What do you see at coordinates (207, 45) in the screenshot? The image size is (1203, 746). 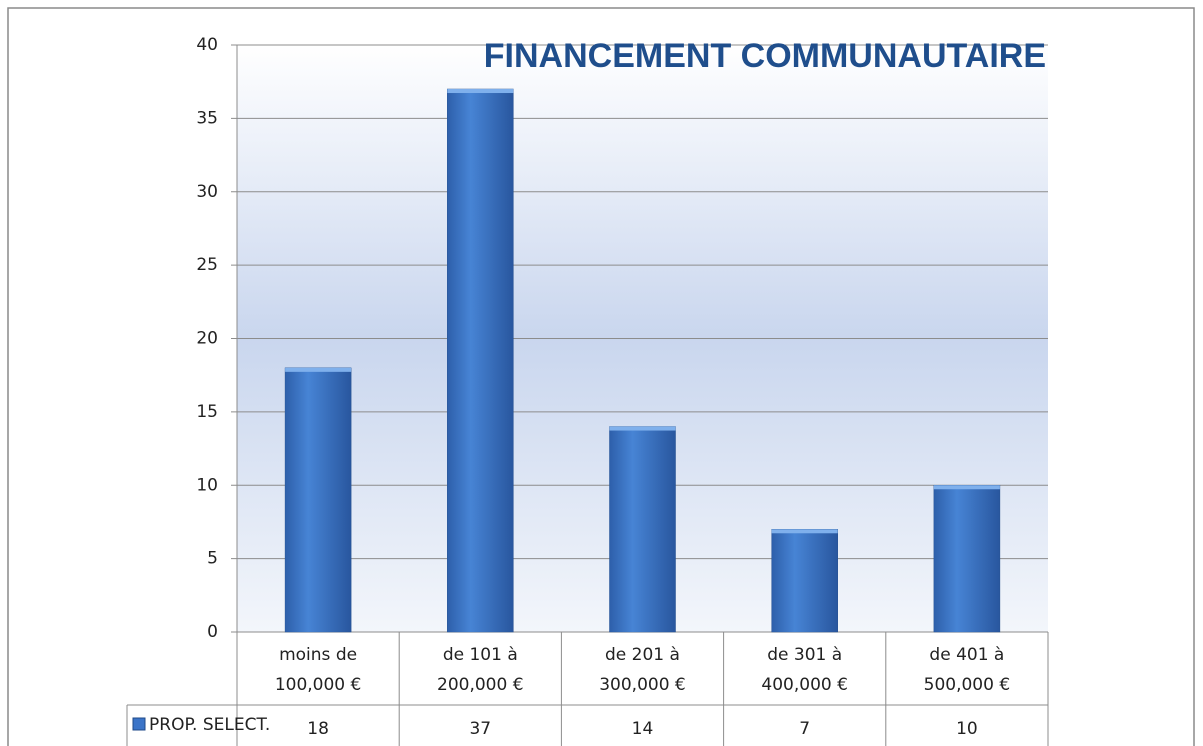 I see `y-tick-label: 40` at bounding box center [207, 45].